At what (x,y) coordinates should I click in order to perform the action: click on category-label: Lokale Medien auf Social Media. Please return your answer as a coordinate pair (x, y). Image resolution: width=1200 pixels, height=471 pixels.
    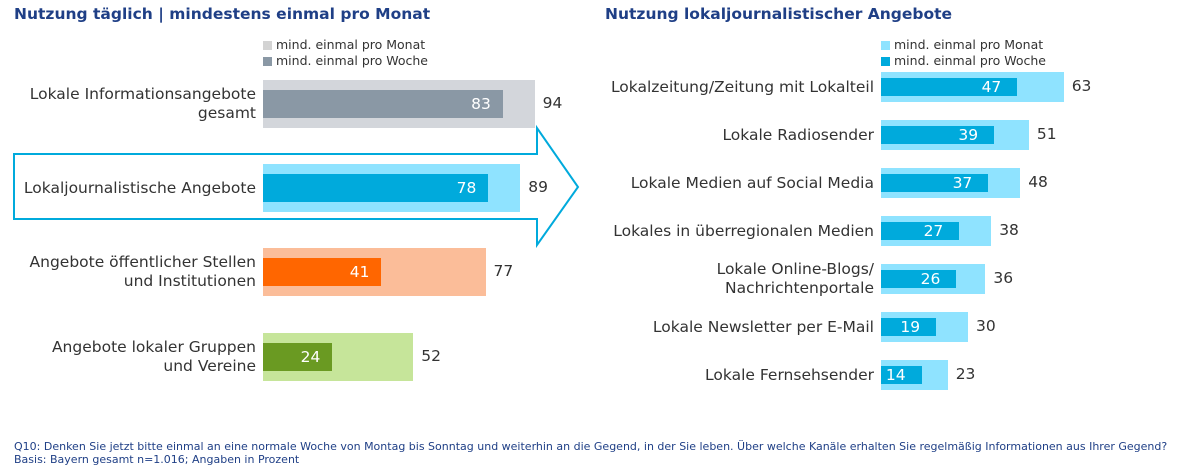
    Looking at the image, I should click on (752, 182).